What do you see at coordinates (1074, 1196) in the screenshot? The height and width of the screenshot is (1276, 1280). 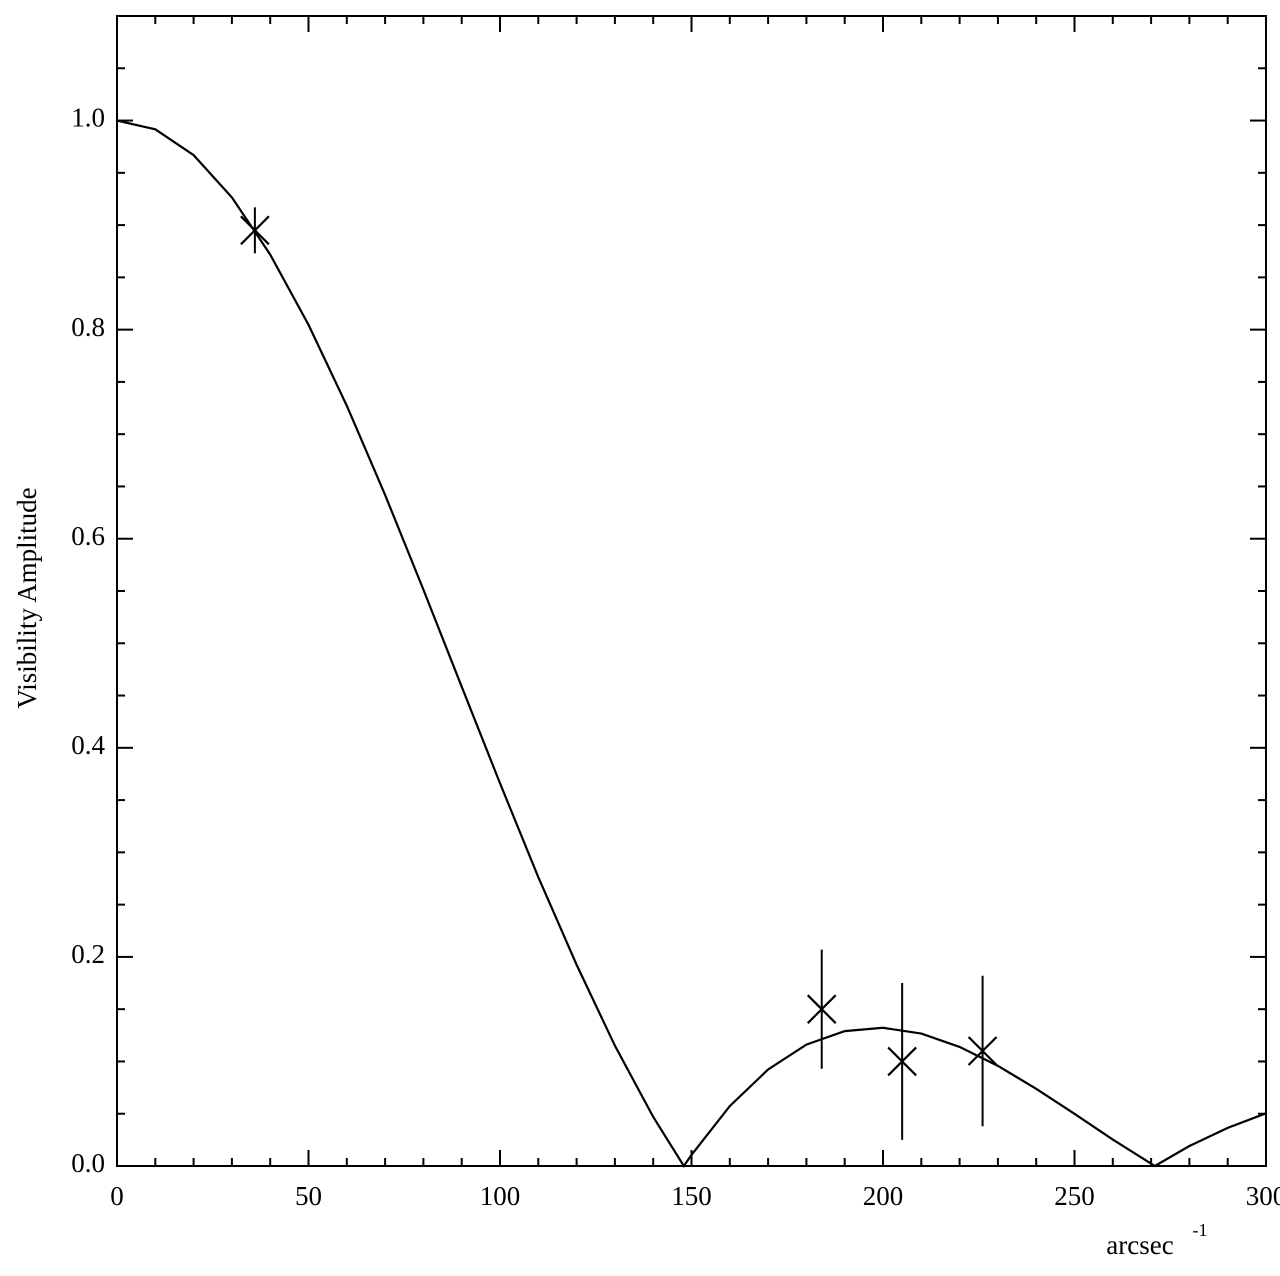 I see `x-tick-label: 250` at bounding box center [1074, 1196].